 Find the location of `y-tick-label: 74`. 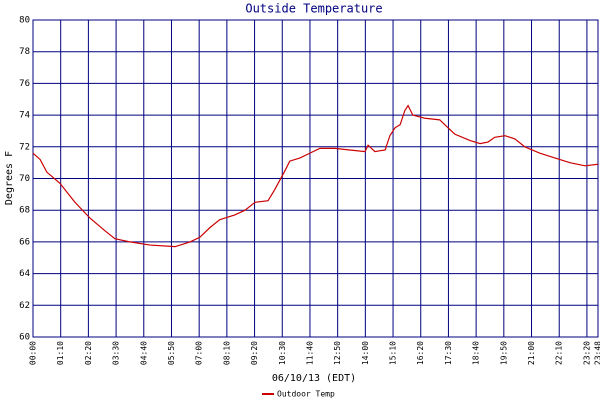

y-tick-label: 74 is located at coordinates (24, 116).